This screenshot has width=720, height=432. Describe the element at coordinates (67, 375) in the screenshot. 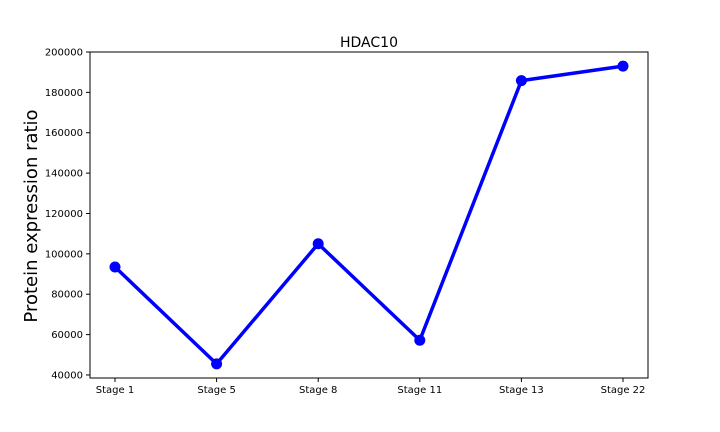

I see `y-tick-label: 40000` at that location.